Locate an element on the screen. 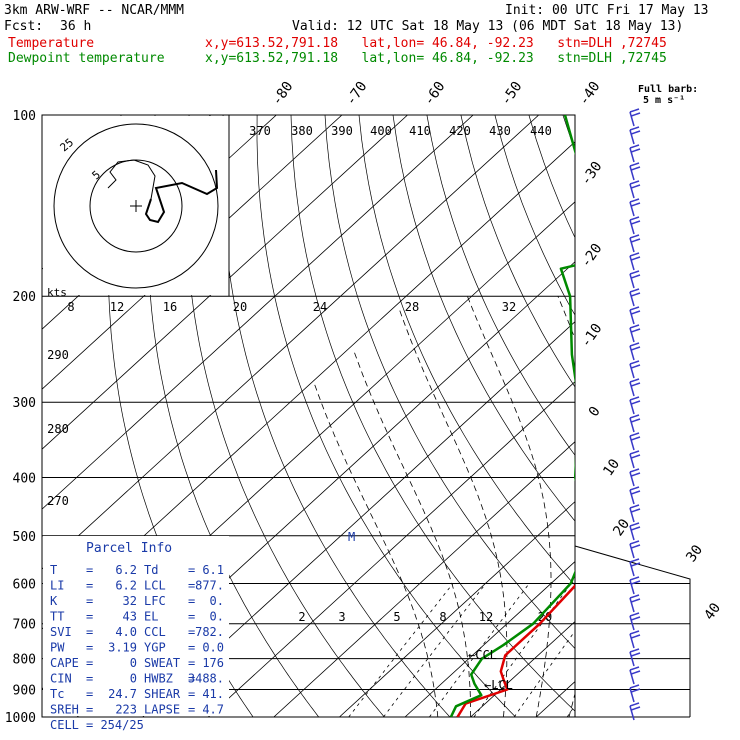 Image resolution: width=740 pixels, height=740 pixels. parcel-row-key: CIN is located at coordinates (61, 679).